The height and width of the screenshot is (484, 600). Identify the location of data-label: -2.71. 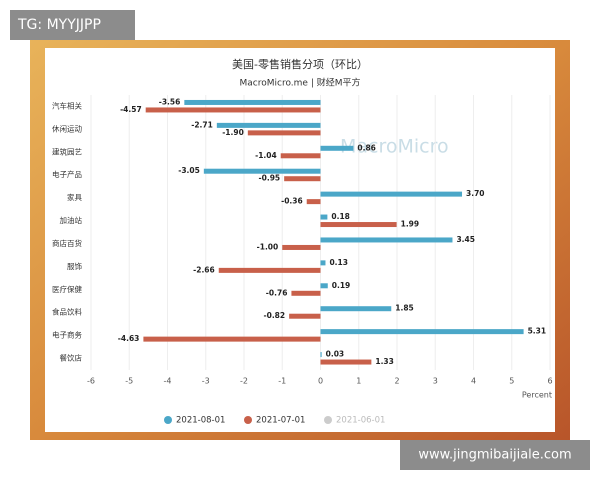
(202, 124).